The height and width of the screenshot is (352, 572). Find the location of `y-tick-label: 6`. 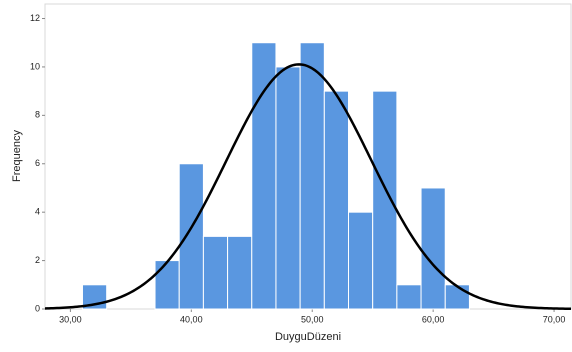

y-tick-label: 6 is located at coordinates (37, 163).